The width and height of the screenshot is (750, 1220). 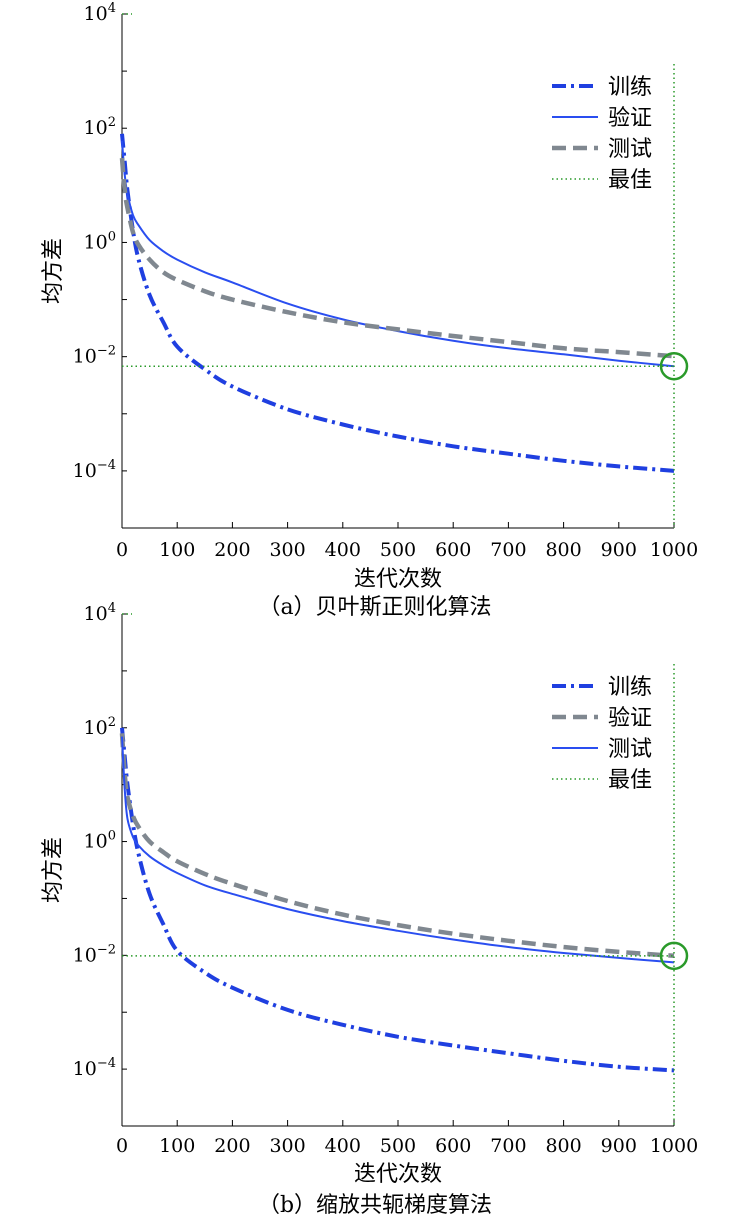 What do you see at coordinates (375, 1205) in the screenshot?
I see `panel-caption: （b）缩放共轭梯度算法` at bounding box center [375, 1205].